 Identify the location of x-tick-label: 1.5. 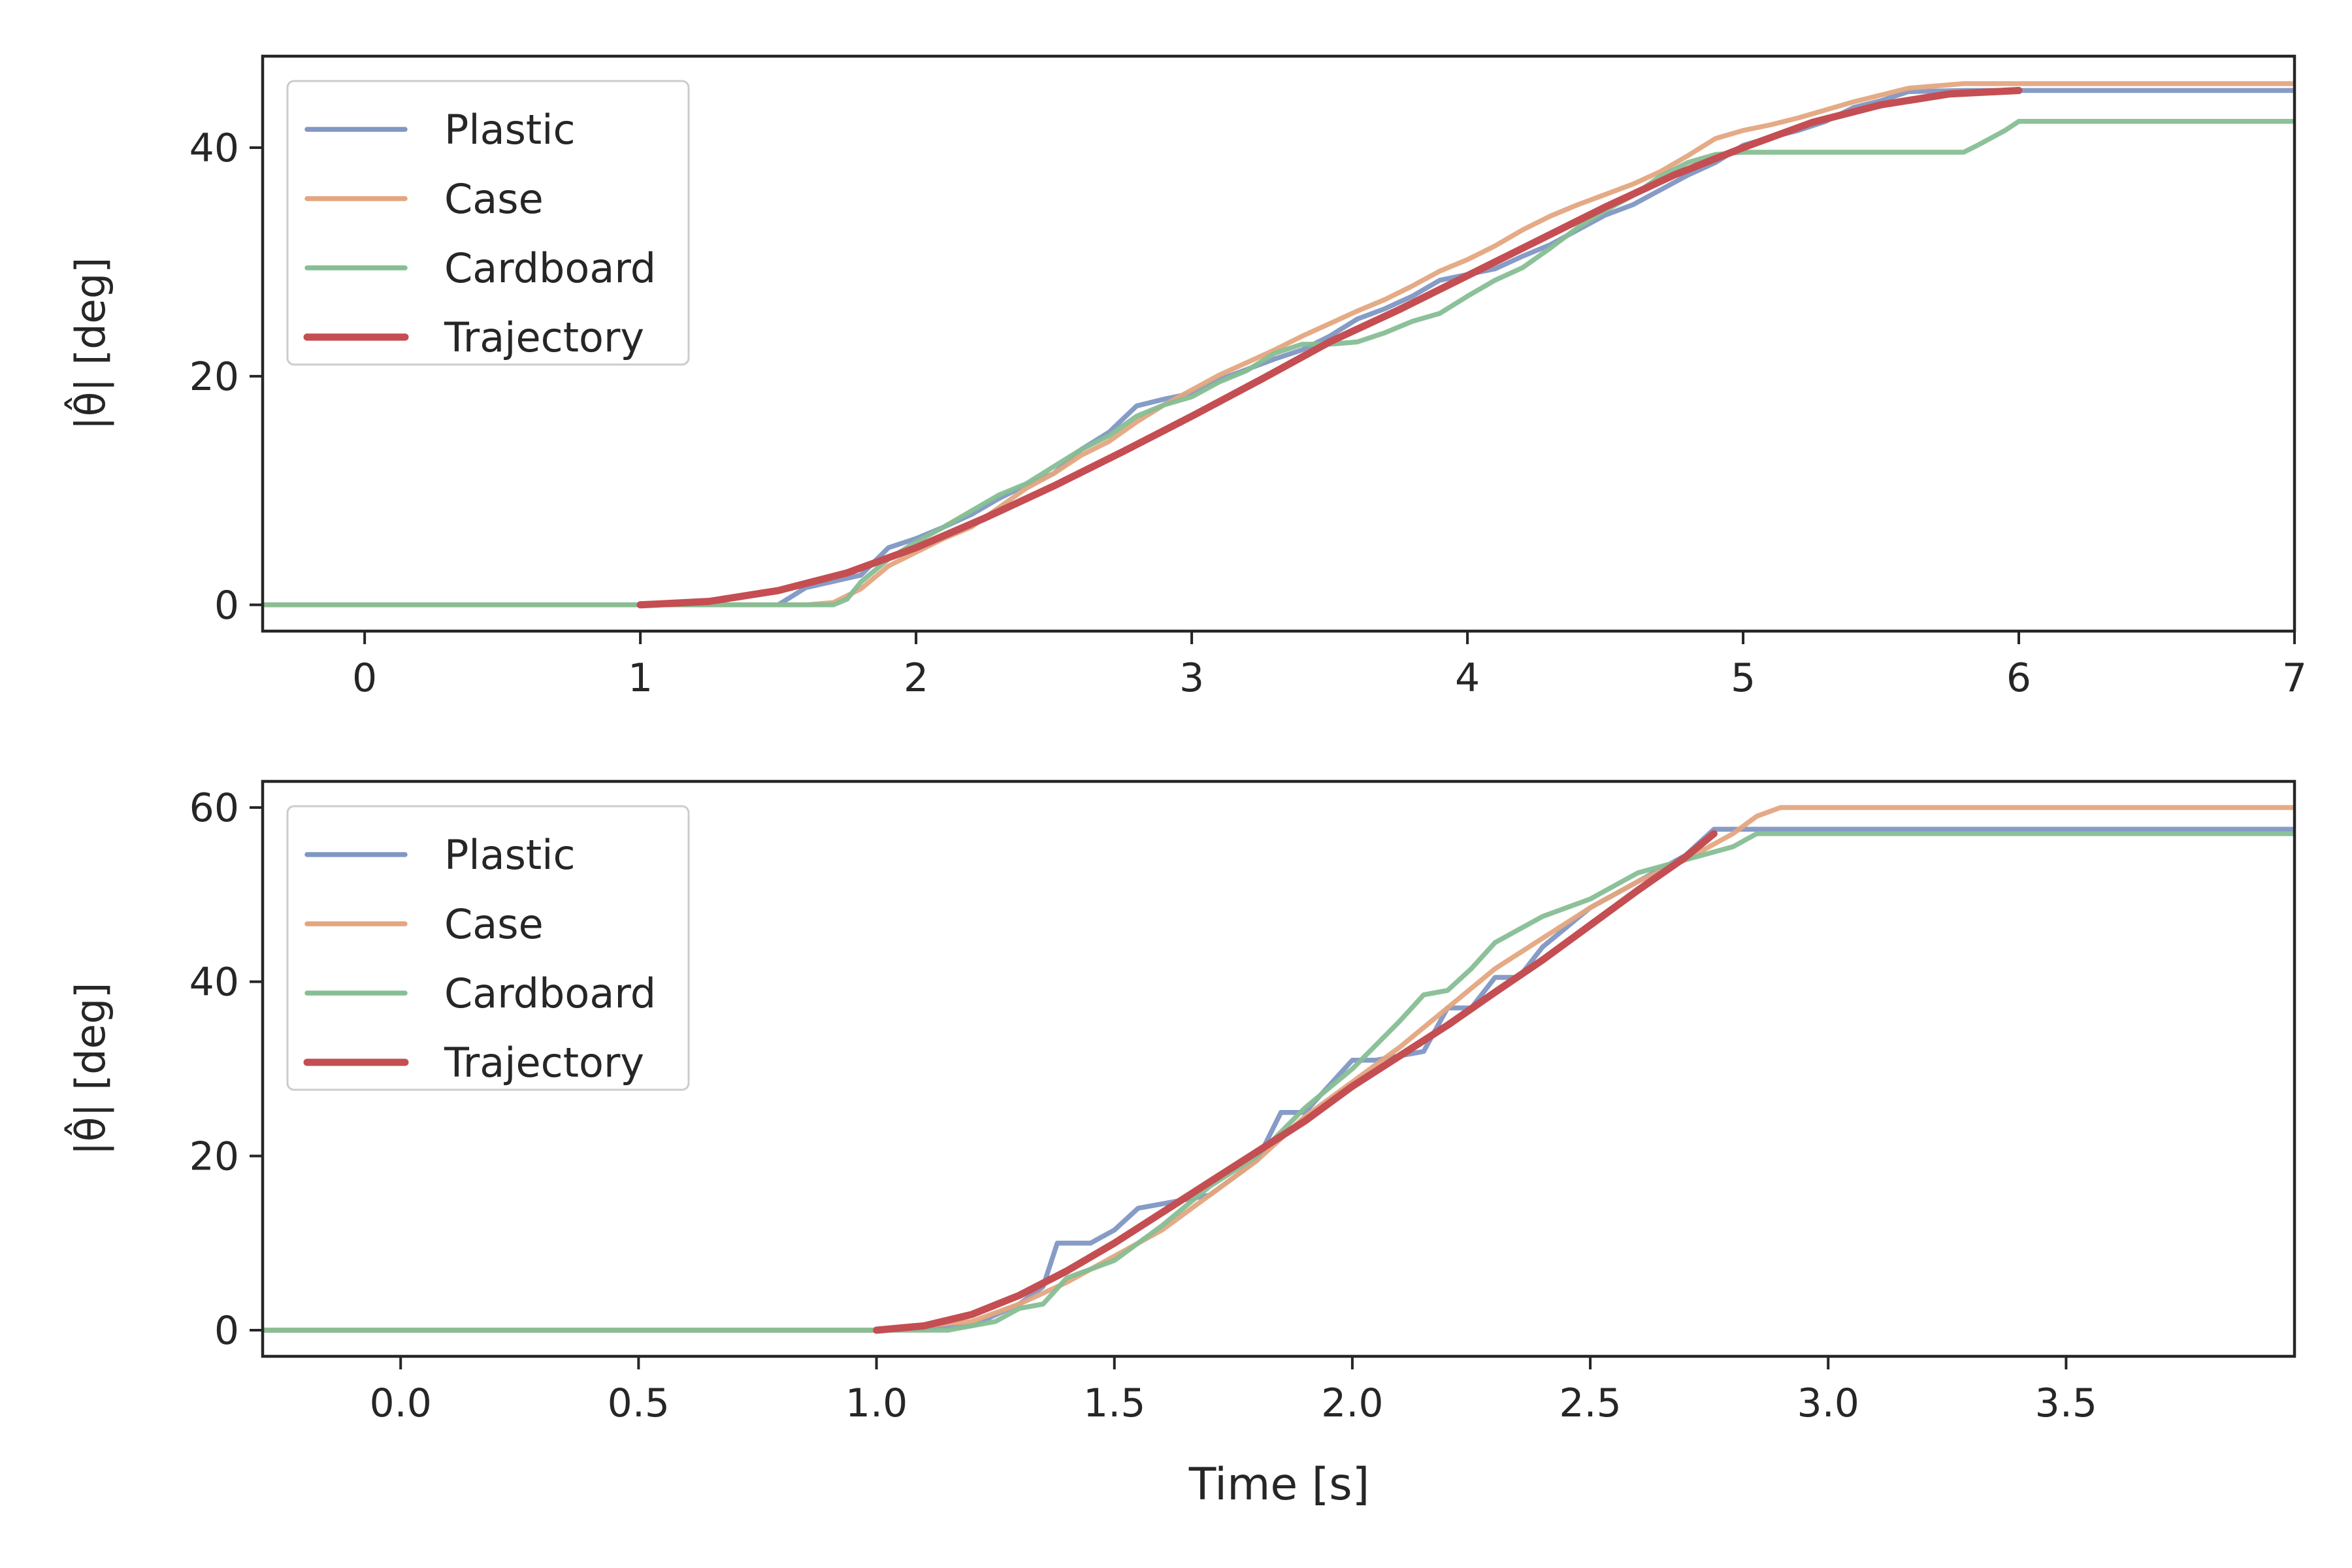
(1114, 1403).